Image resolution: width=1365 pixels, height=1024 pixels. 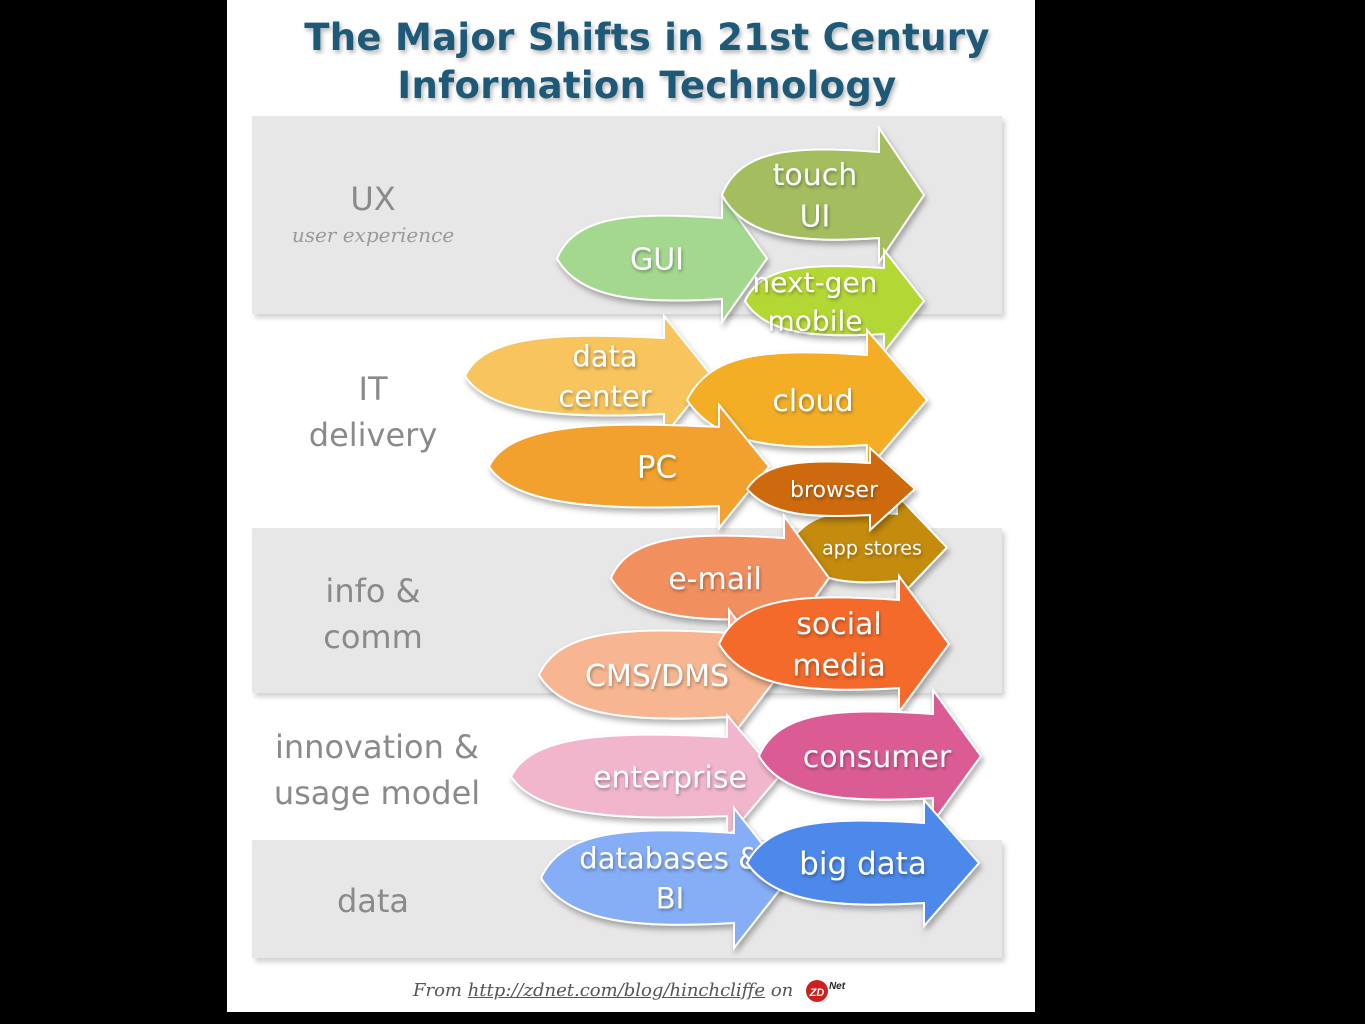 I want to click on arrow-label: e-mail, so click(x=715, y=579).